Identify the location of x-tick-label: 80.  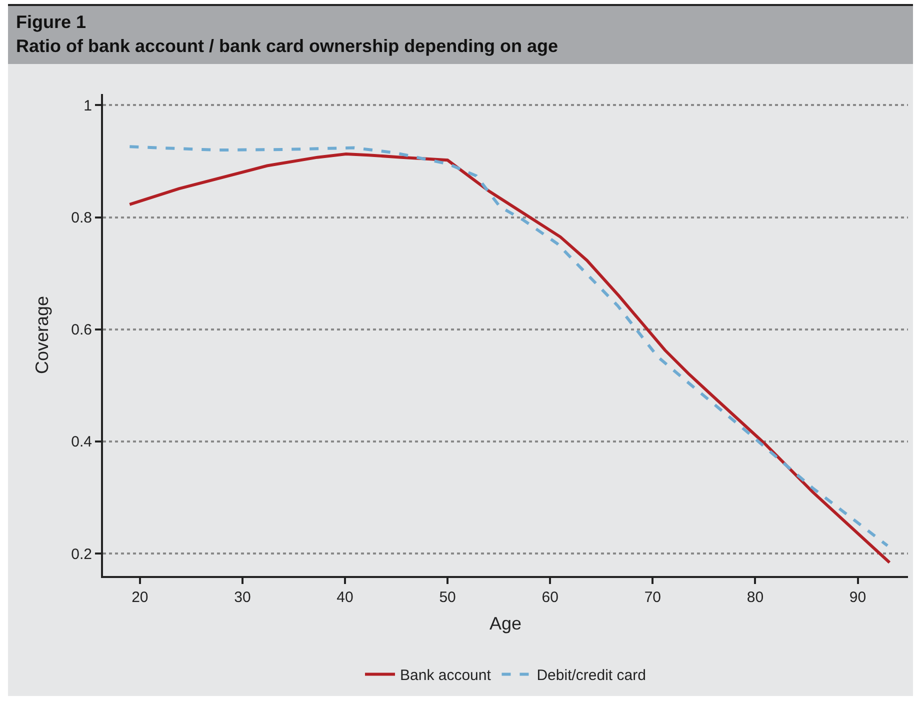
(755, 597).